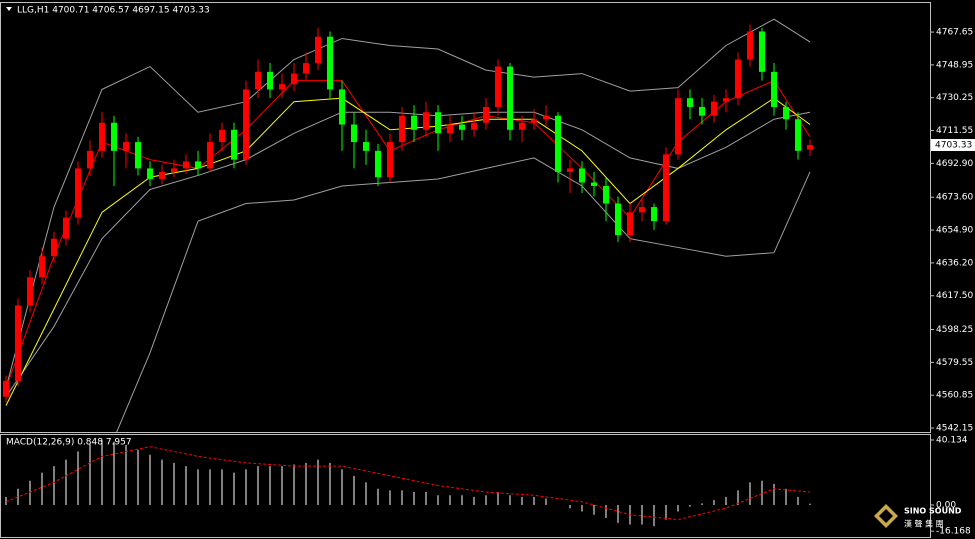  What do you see at coordinates (924, 524) in the screenshot?
I see `logo-subtitle: 漢 聲 集 團` at bounding box center [924, 524].